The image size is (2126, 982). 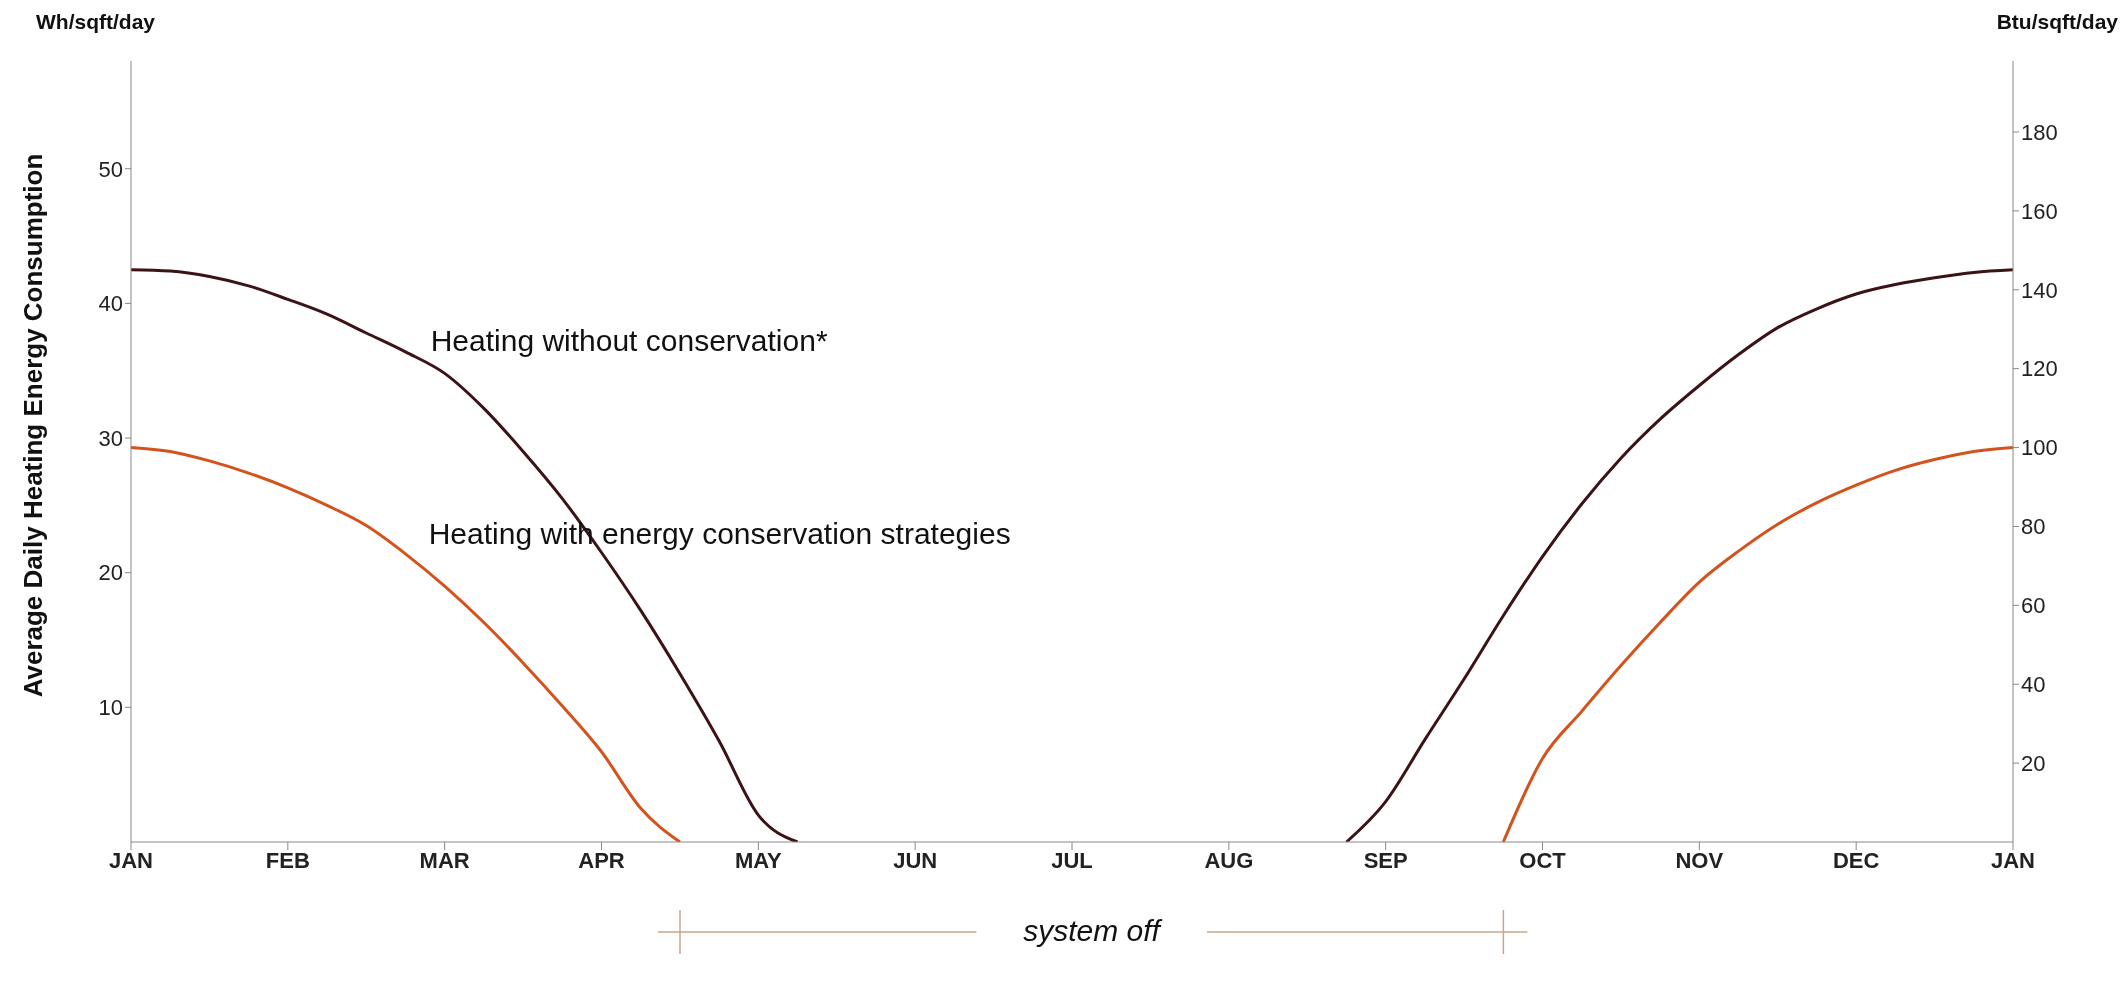 I want to click on y-axis-title: Average Daily Heating Energy Consumption, so click(x=34, y=425).